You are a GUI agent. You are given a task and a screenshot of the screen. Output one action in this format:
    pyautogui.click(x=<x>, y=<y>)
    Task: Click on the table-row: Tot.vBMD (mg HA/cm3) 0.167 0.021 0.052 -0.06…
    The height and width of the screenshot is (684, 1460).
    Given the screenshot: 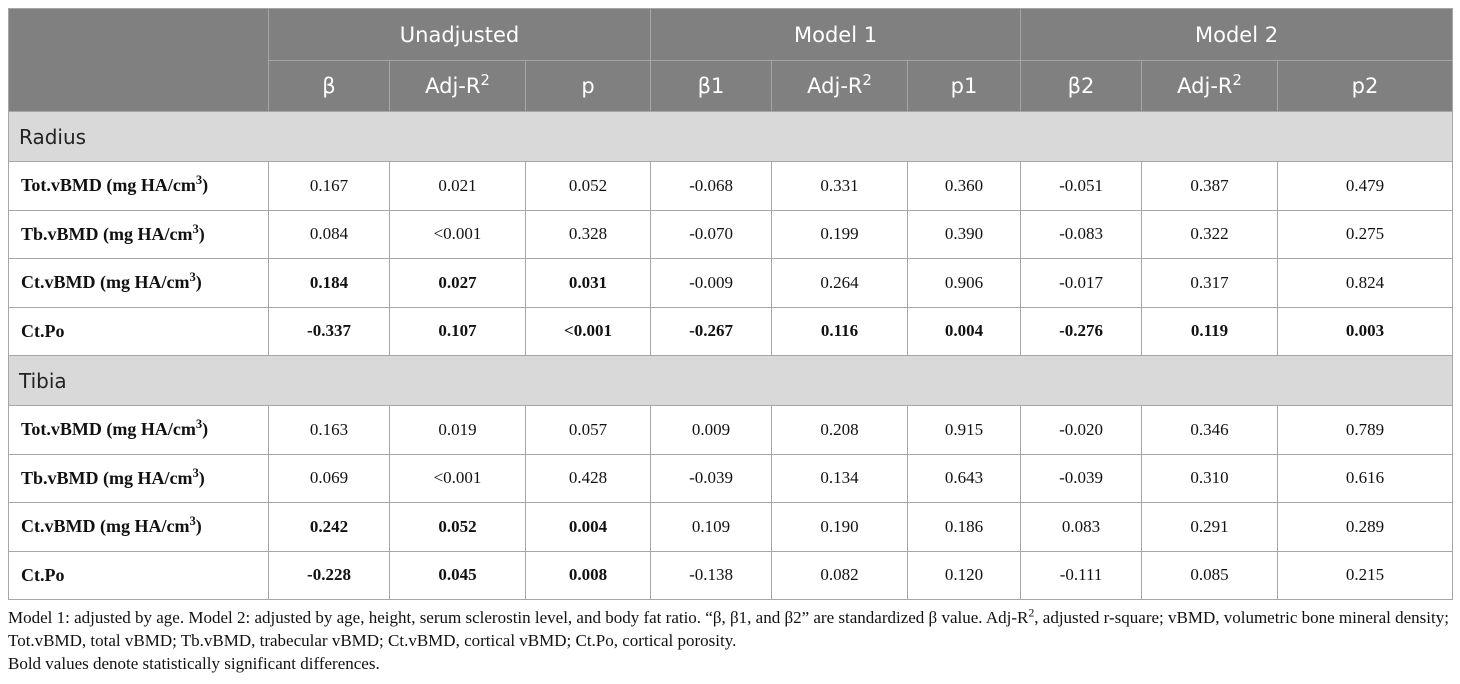 What is the action you would take?
    pyautogui.click(x=731, y=186)
    